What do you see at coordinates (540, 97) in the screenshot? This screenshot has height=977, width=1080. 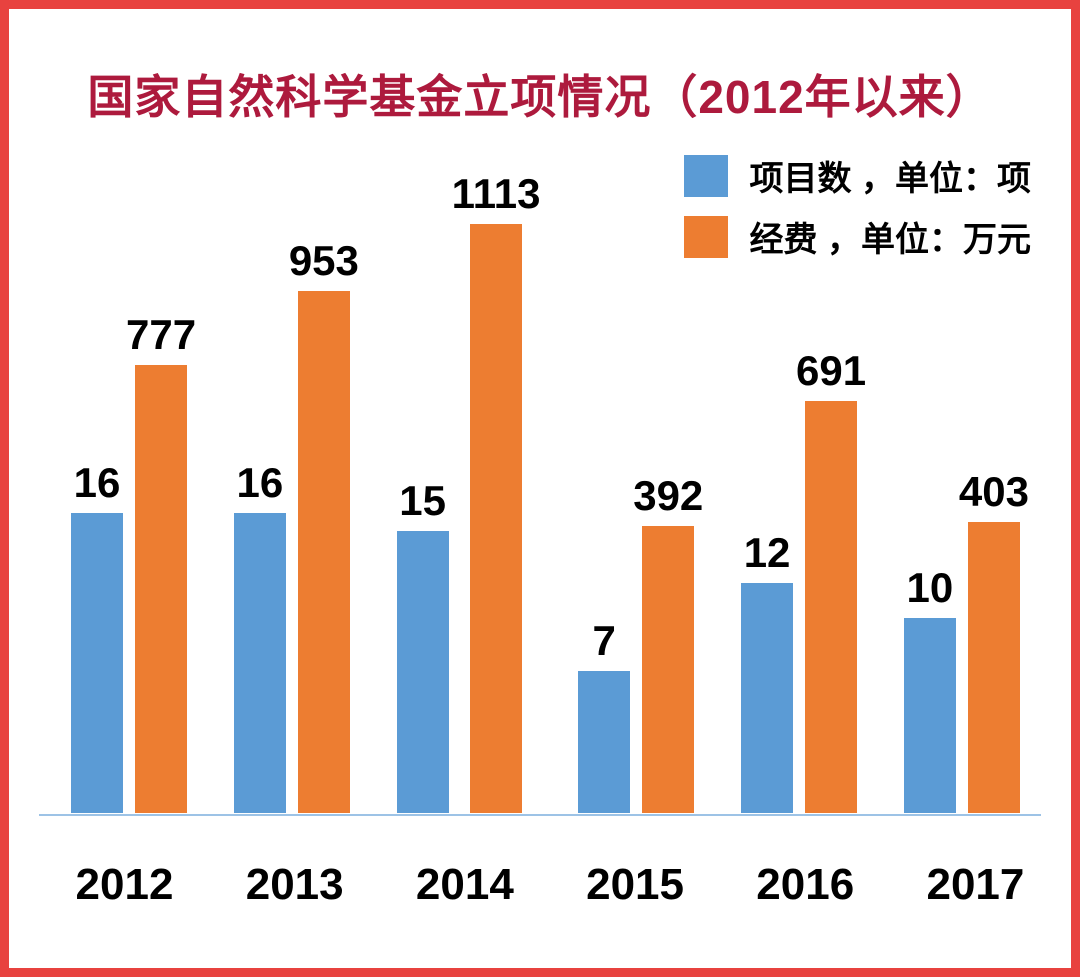 I see `chart-title: 国家自然科学基金立项情况（2012年以来）` at bounding box center [540, 97].